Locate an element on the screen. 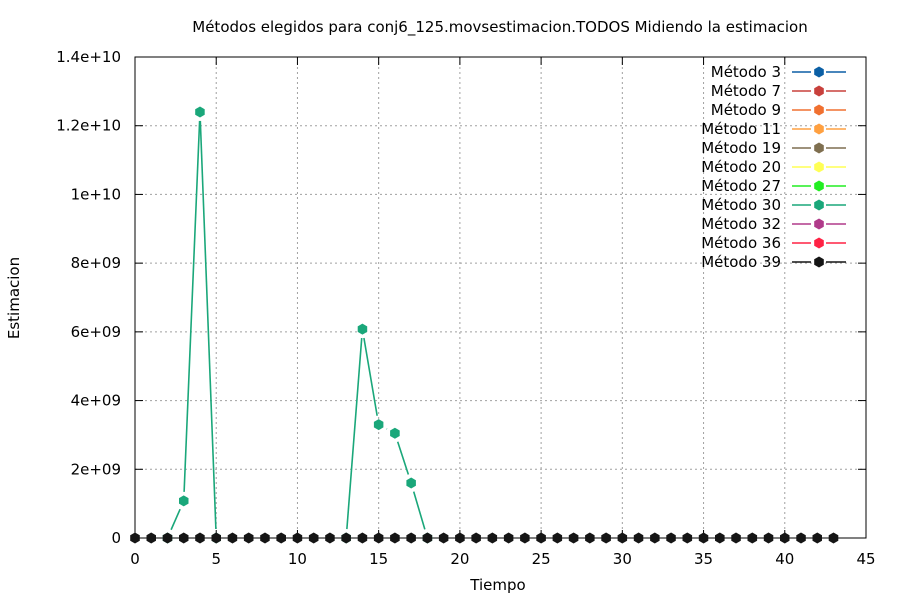 This screenshot has width=900, height=600. y-tick-label: 4e+09 is located at coordinates (96, 401).